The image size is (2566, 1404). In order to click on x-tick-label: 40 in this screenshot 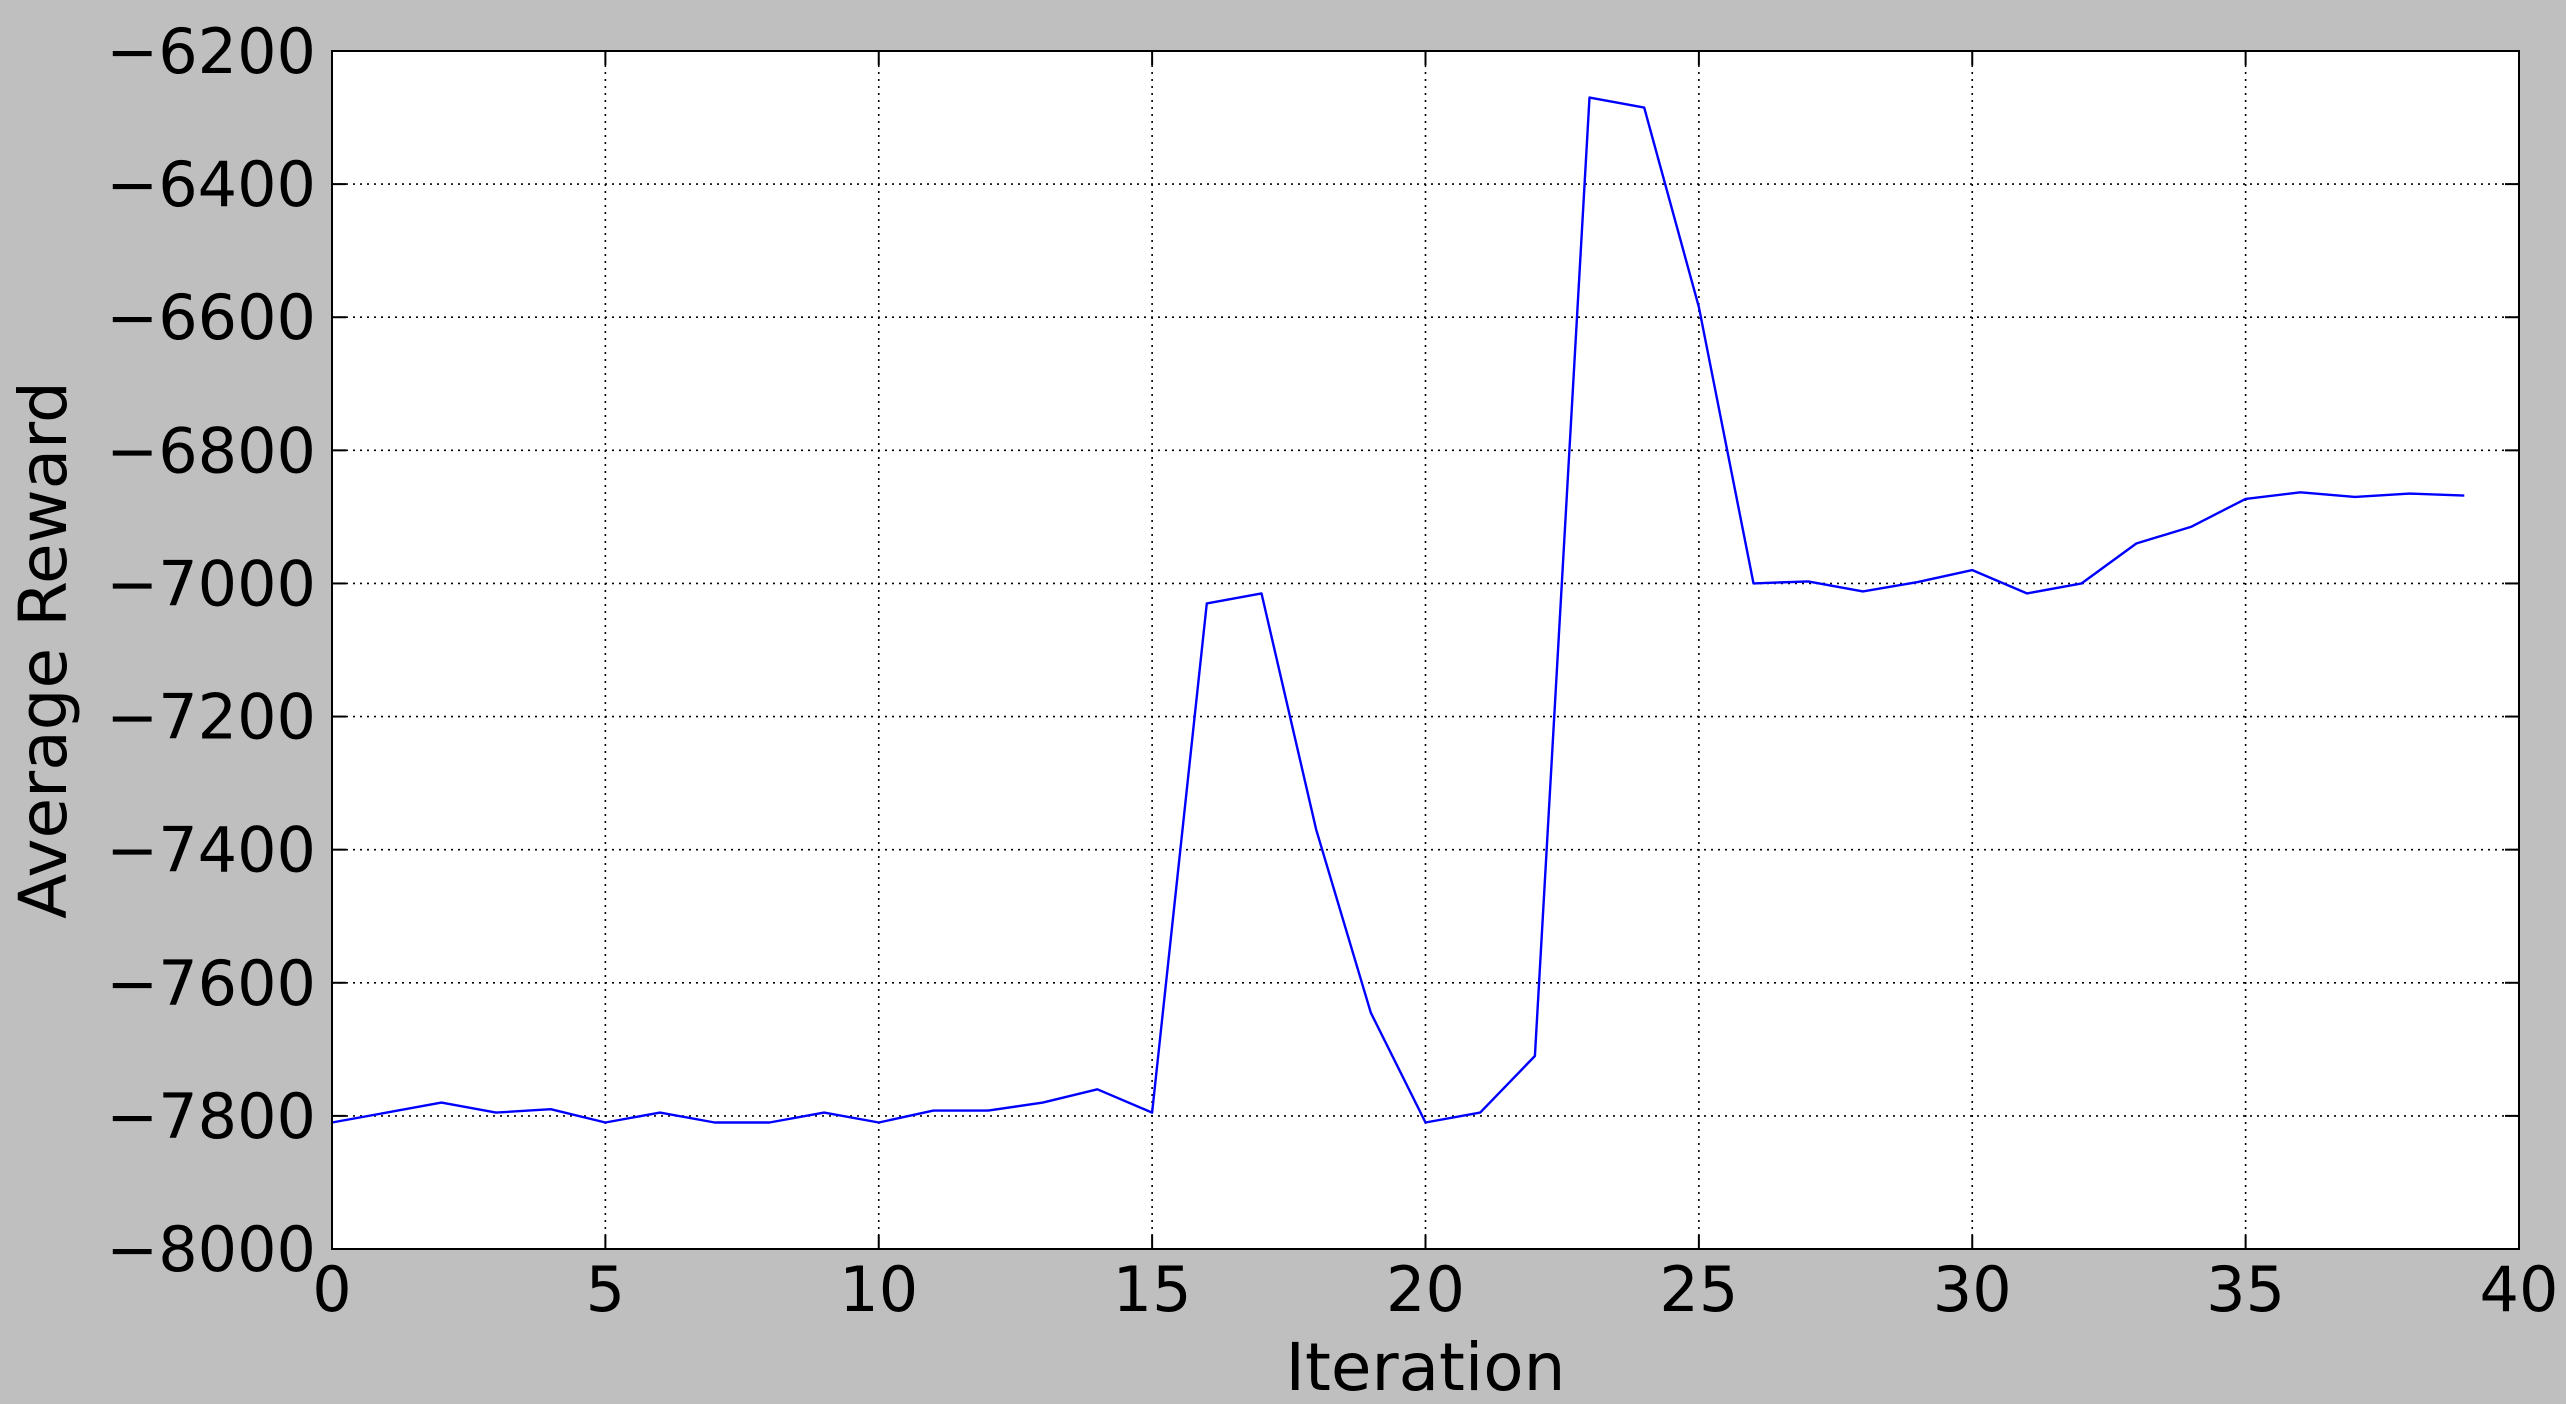, I will do `click(2519, 1289)`.